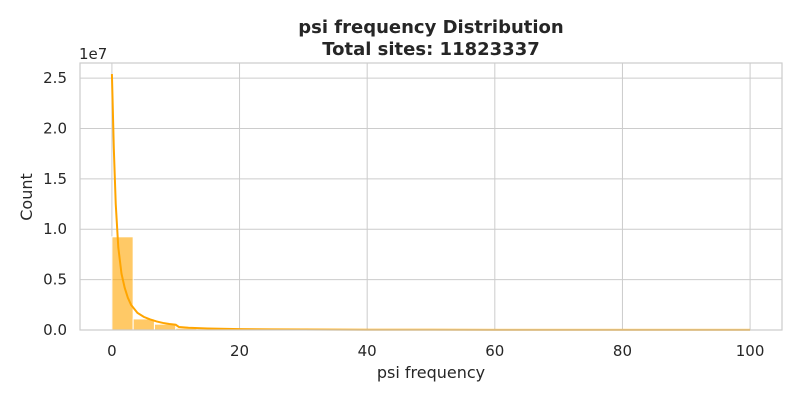 Image resolution: width=800 pixels, height=400 pixels. What do you see at coordinates (494, 351) in the screenshot?
I see `x-tick-label: 60` at bounding box center [494, 351].